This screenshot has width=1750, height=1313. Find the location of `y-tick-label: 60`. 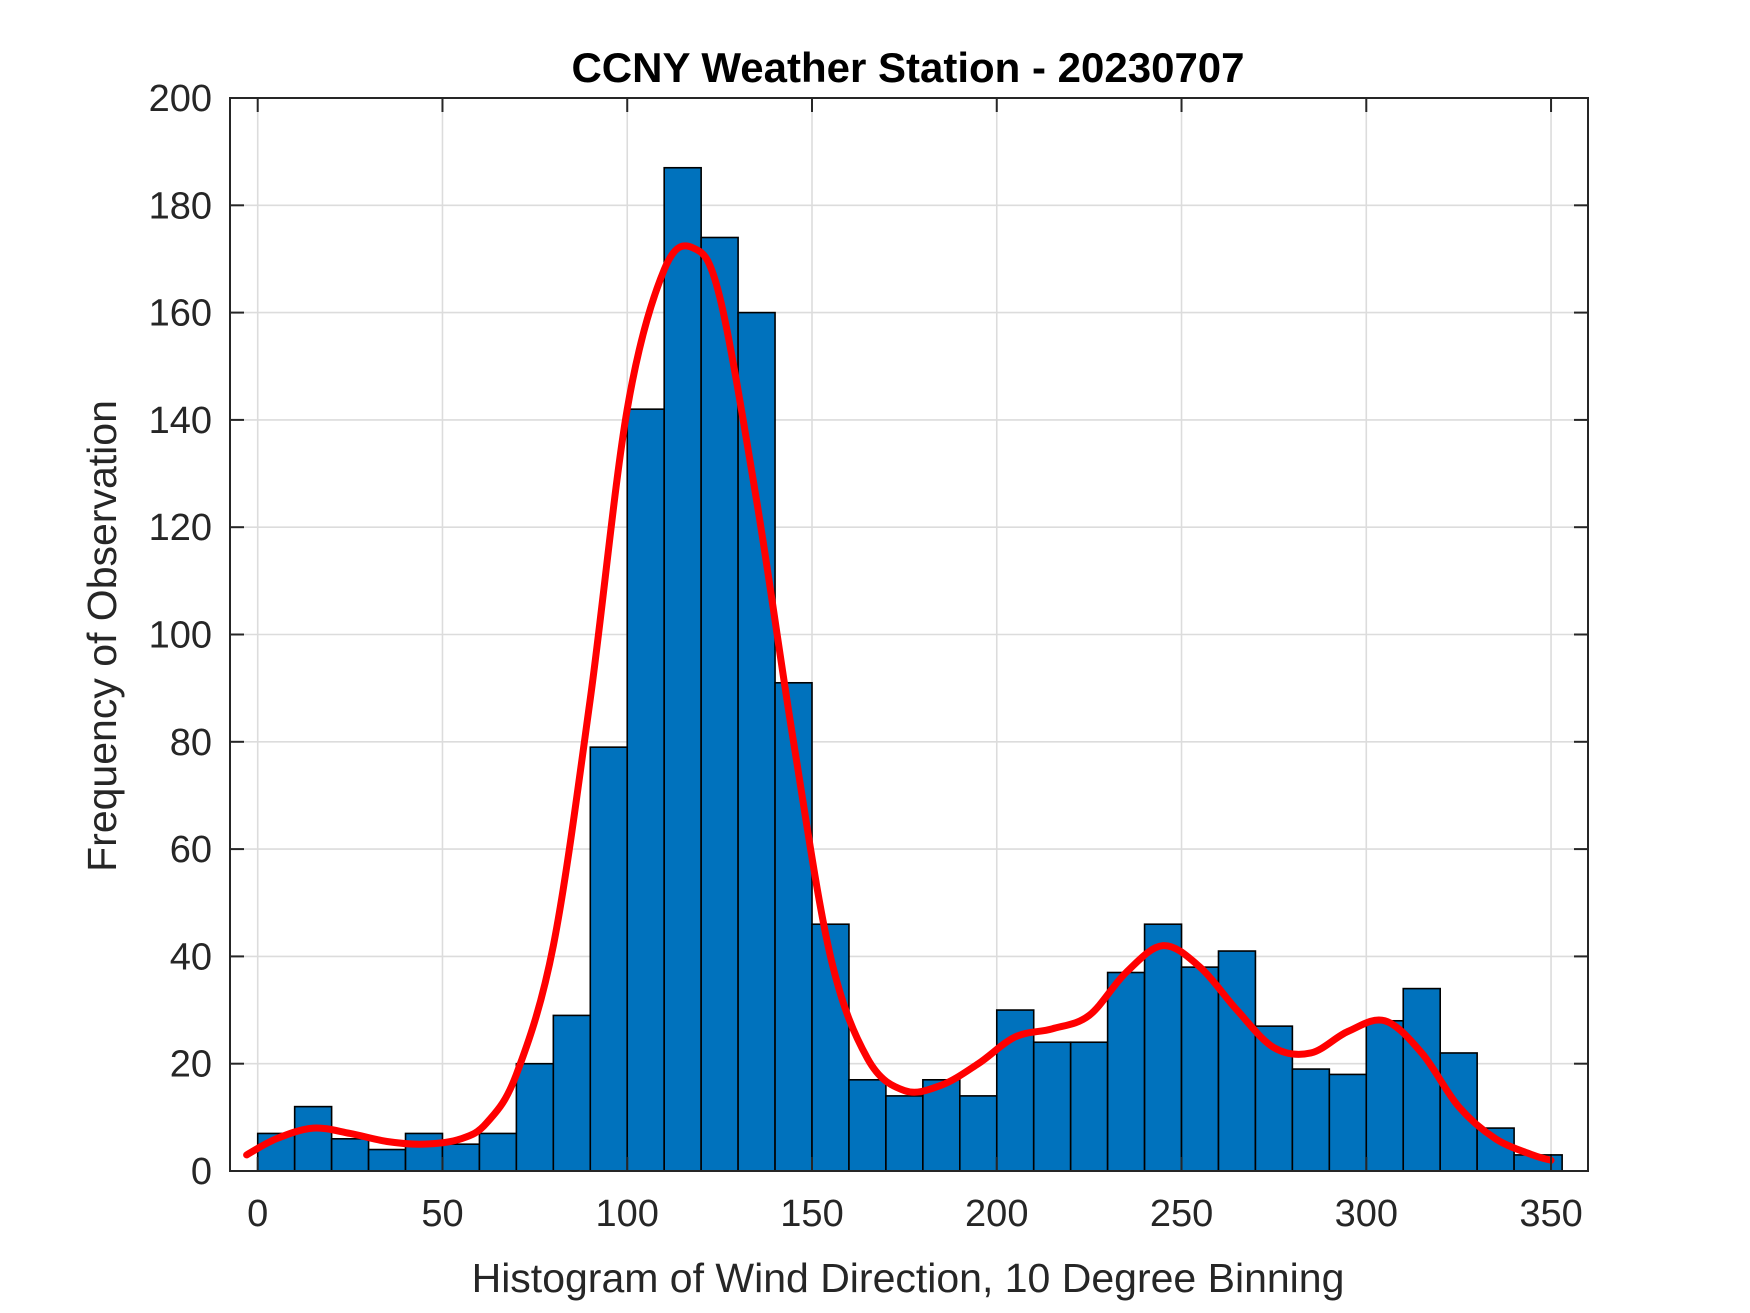

y-tick-label: 60 is located at coordinates (191, 850).